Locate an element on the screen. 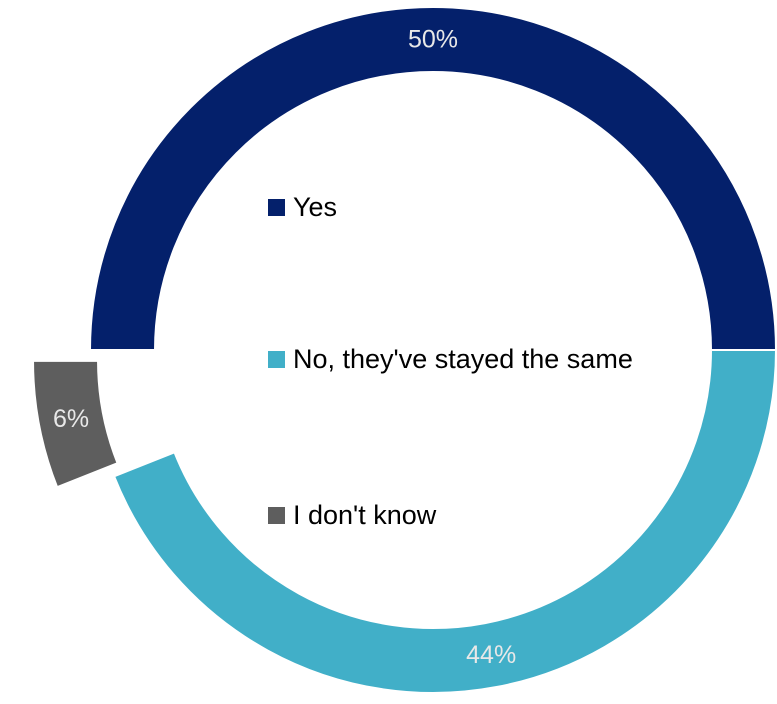 This screenshot has width=777, height=704. legend-label-yes: Yes is located at coordinates (315, 206).